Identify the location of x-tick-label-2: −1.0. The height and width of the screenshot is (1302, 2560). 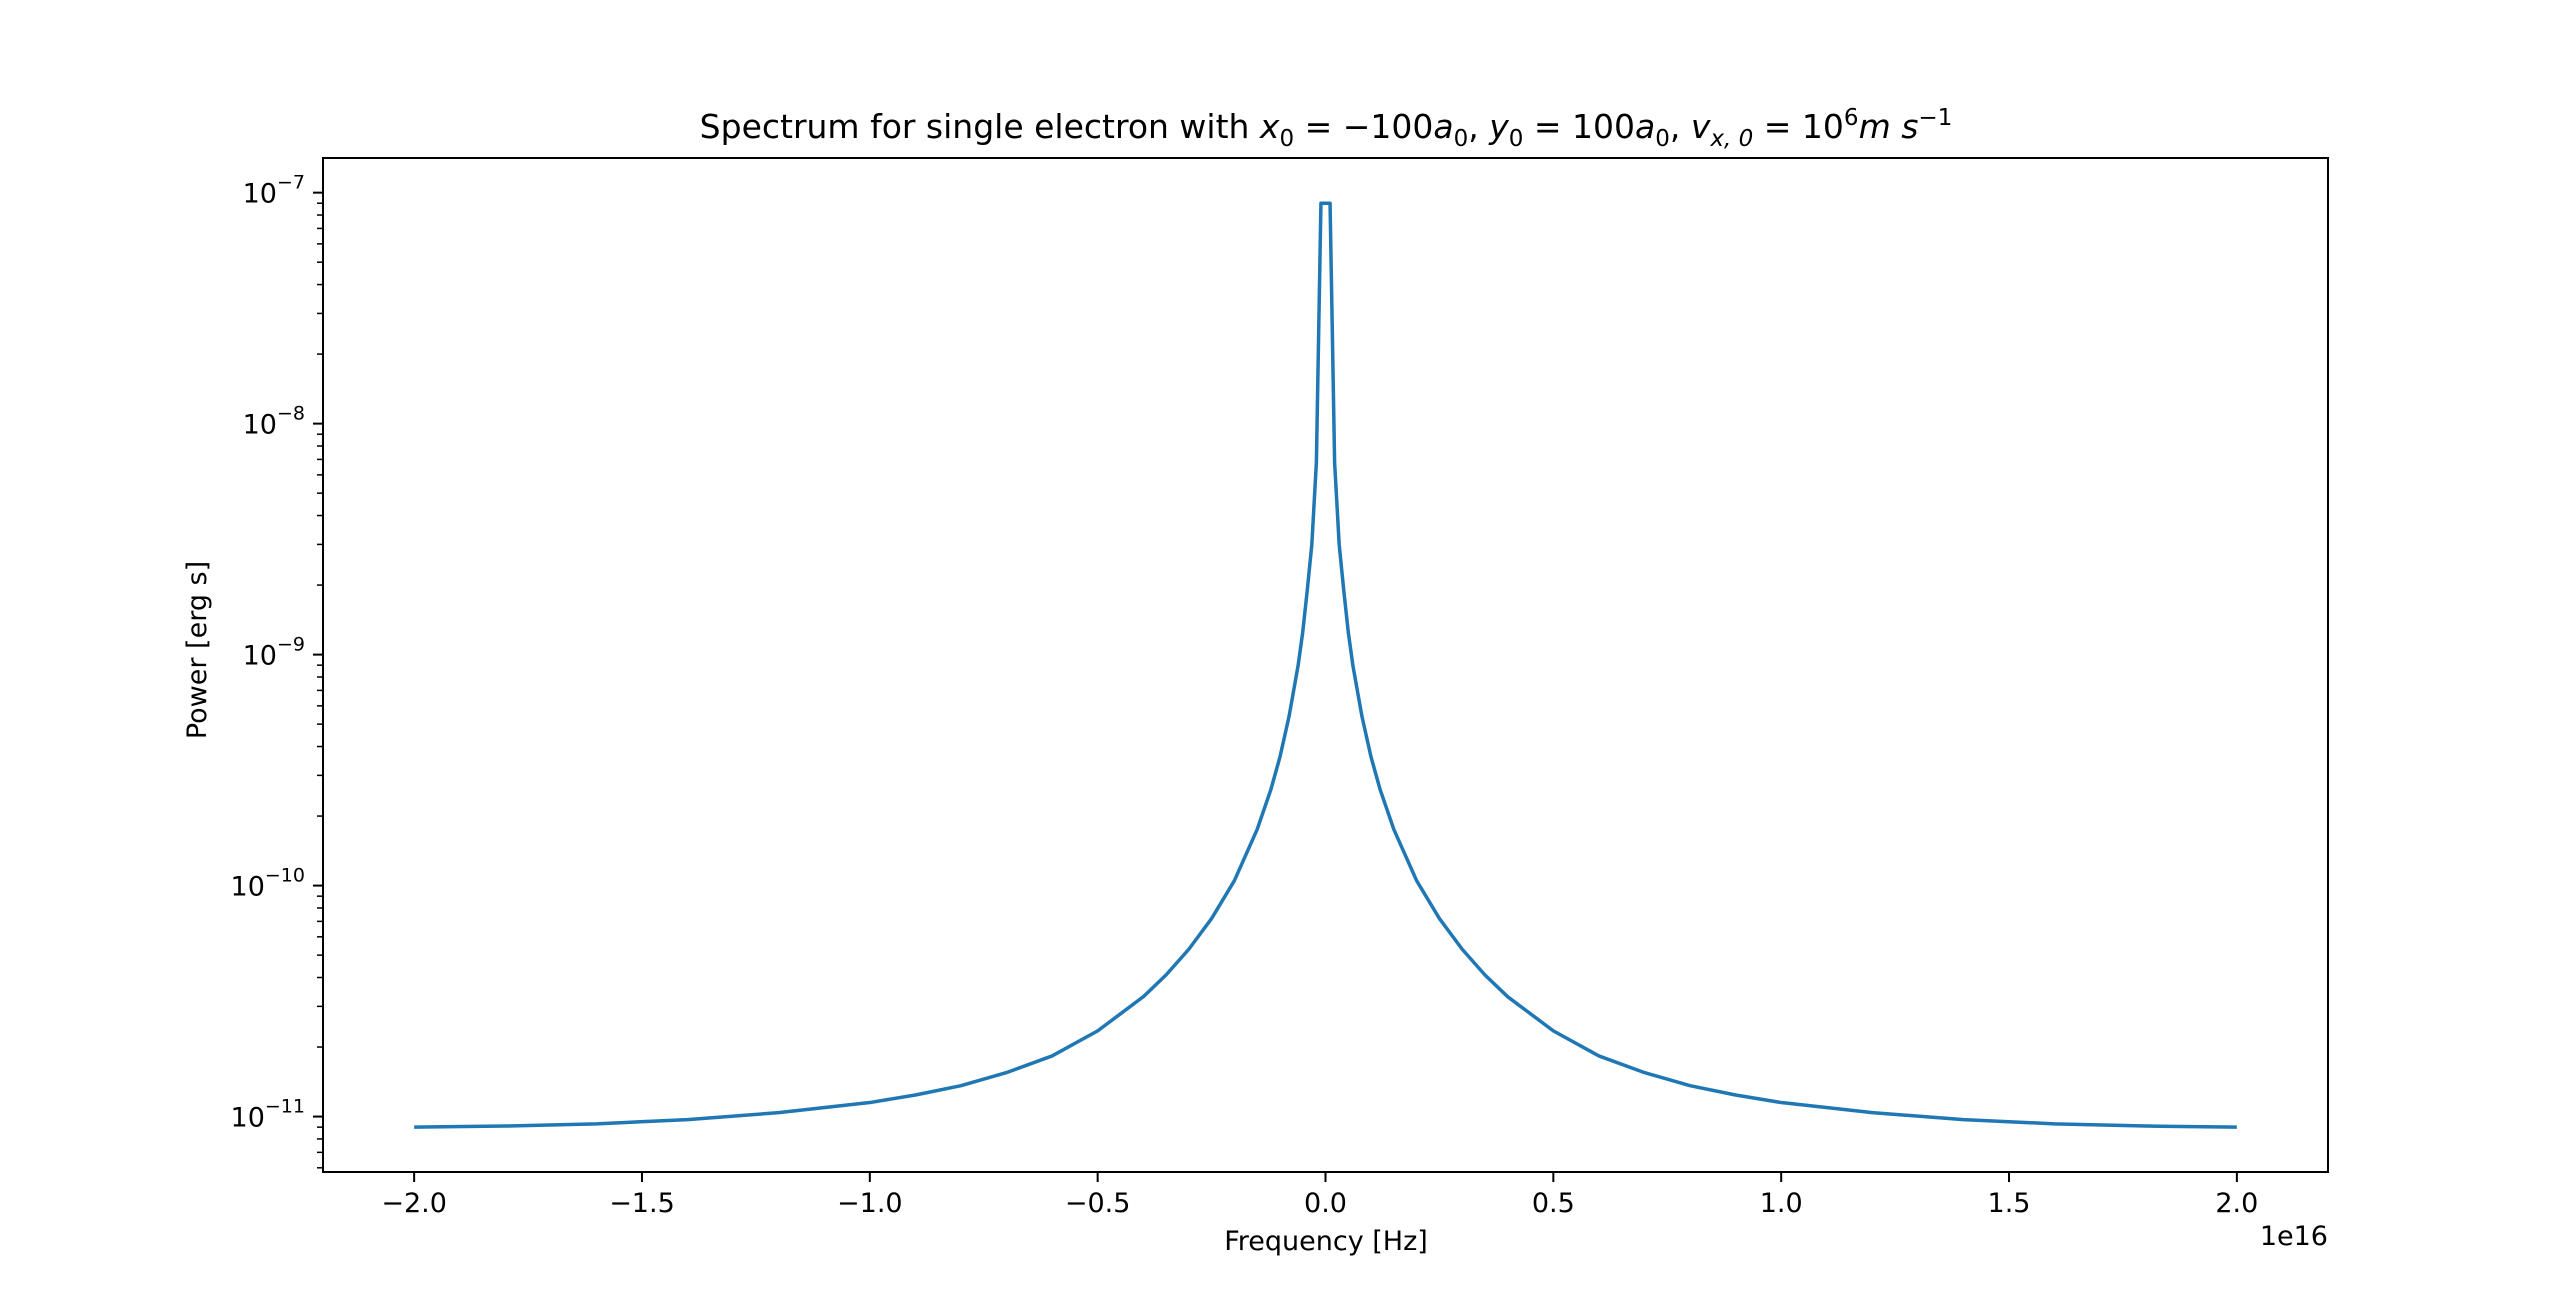
(870, 1203).